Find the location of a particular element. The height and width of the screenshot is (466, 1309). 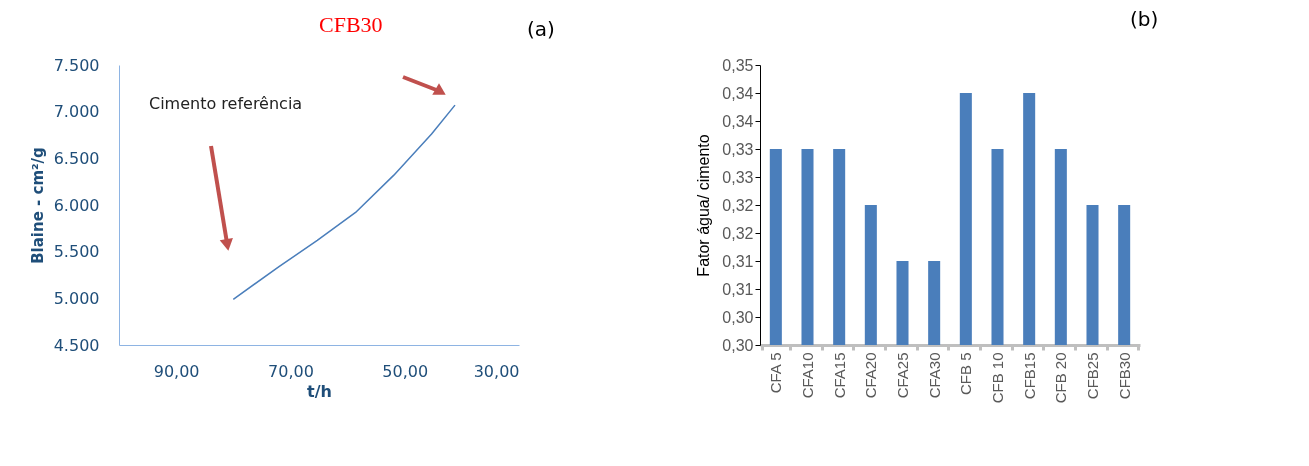

x-tick-label: 70,00 is located at coordinates (291, 371).